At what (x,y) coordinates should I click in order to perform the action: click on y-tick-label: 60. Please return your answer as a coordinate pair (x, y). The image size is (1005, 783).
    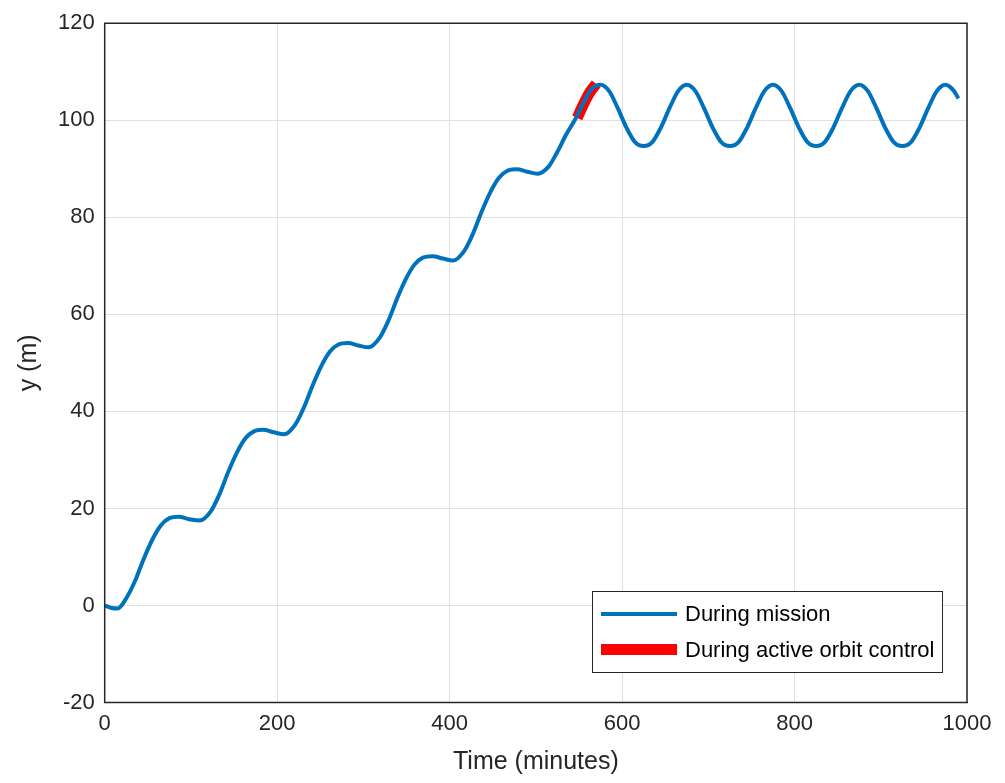
    Looking at the image, I should click on (82, 313).